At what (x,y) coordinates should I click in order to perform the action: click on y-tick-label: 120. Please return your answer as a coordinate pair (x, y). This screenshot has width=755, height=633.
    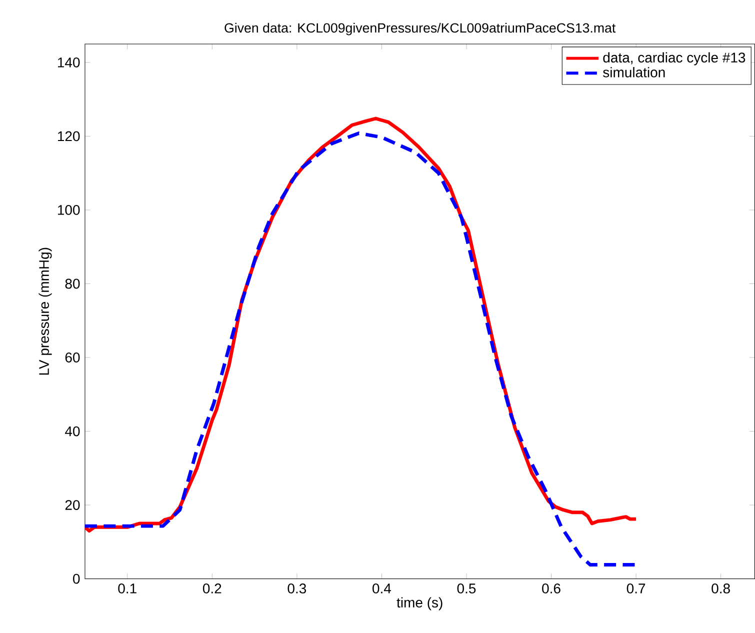
    Looking at the image, I should click on (69, 136).